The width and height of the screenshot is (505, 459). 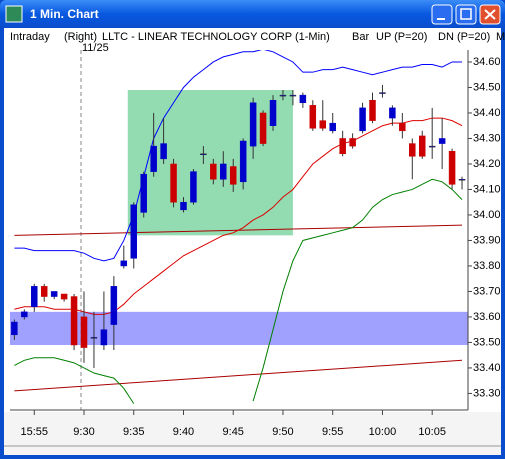 I want to click on close-icon, so click(x=490, y=14).